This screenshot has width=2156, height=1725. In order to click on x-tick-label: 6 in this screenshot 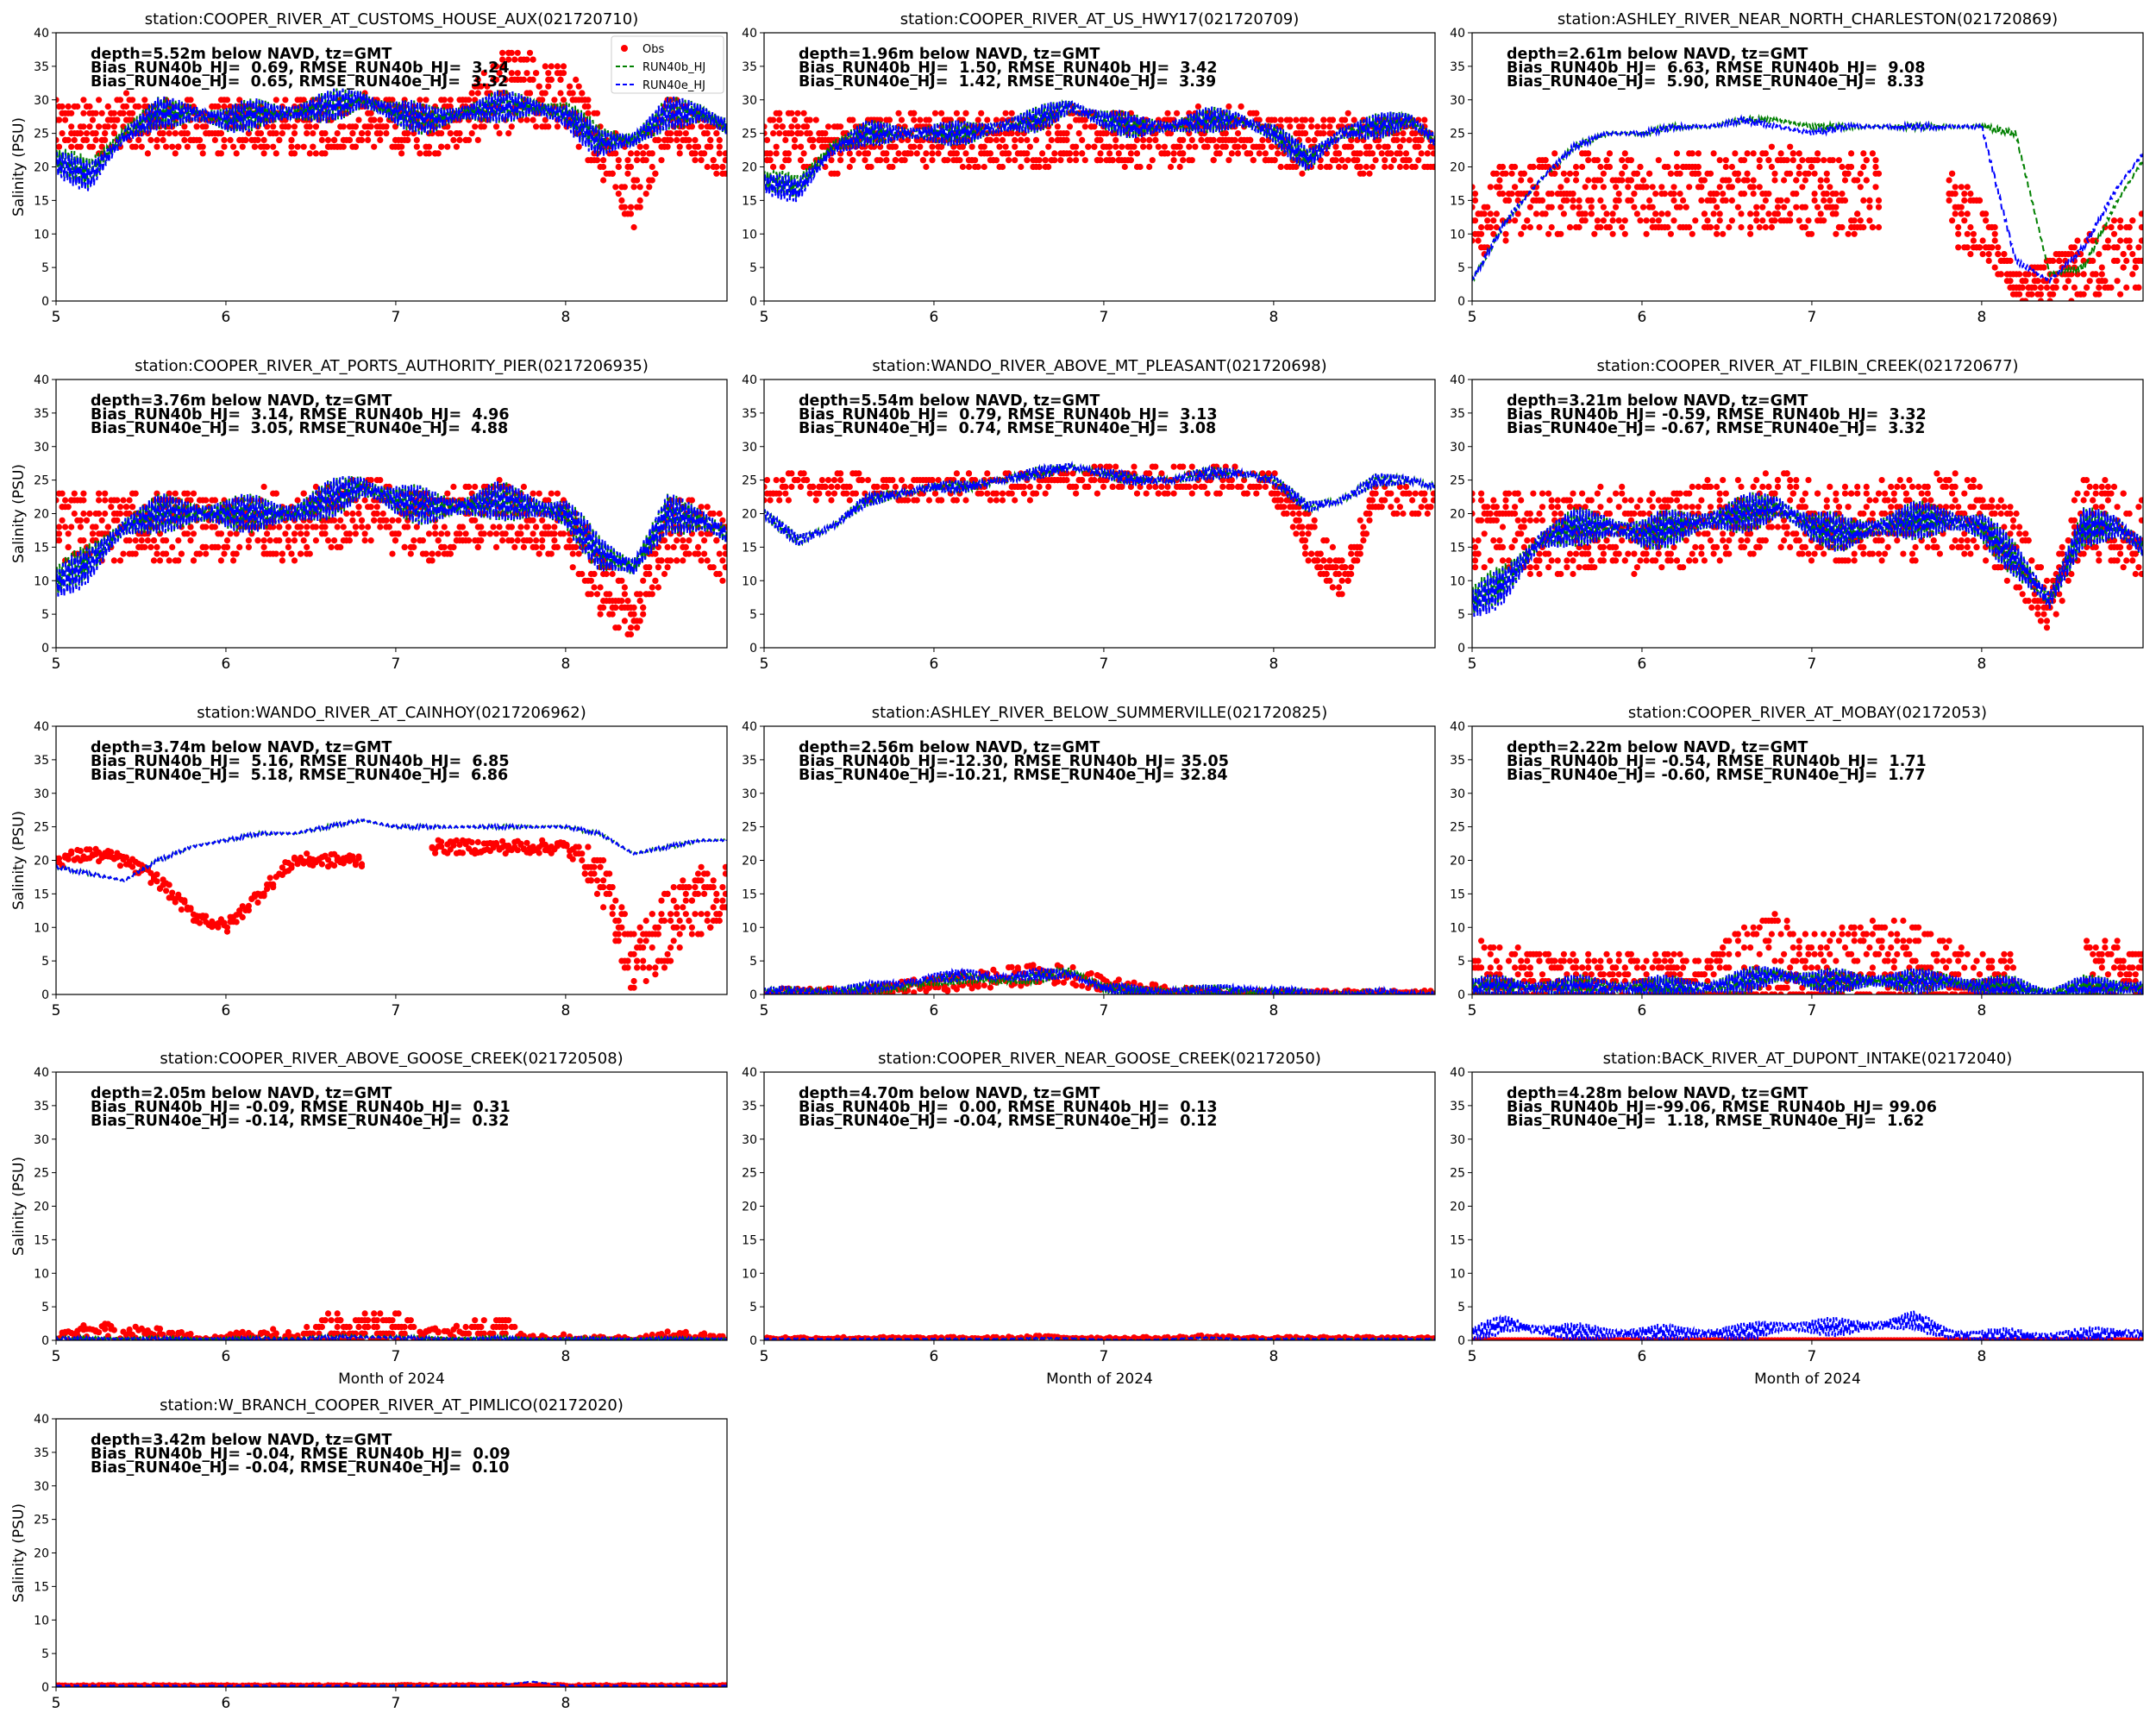, I will do `click(226, 664)`.